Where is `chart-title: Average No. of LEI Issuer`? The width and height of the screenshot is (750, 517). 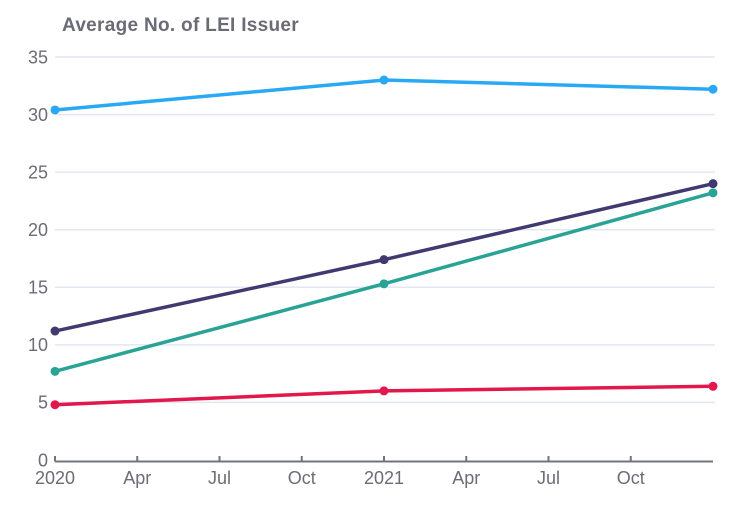
chart-title: Average No. of LEI Issuer is located at coordinates (180, 25).